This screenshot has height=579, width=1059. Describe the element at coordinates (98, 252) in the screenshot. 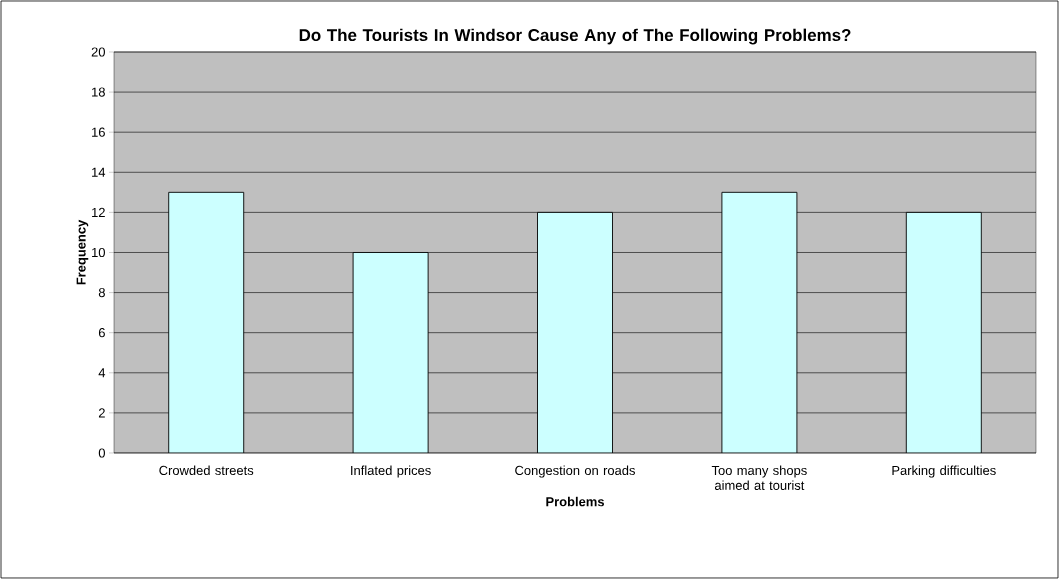

I see `y-tick-label: 10` at that location.